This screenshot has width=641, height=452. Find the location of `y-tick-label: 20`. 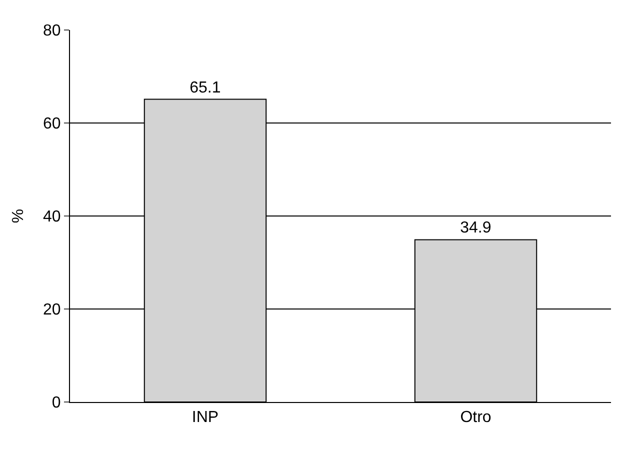

y-tick-label: 20 is located at coordinates (52, 310).